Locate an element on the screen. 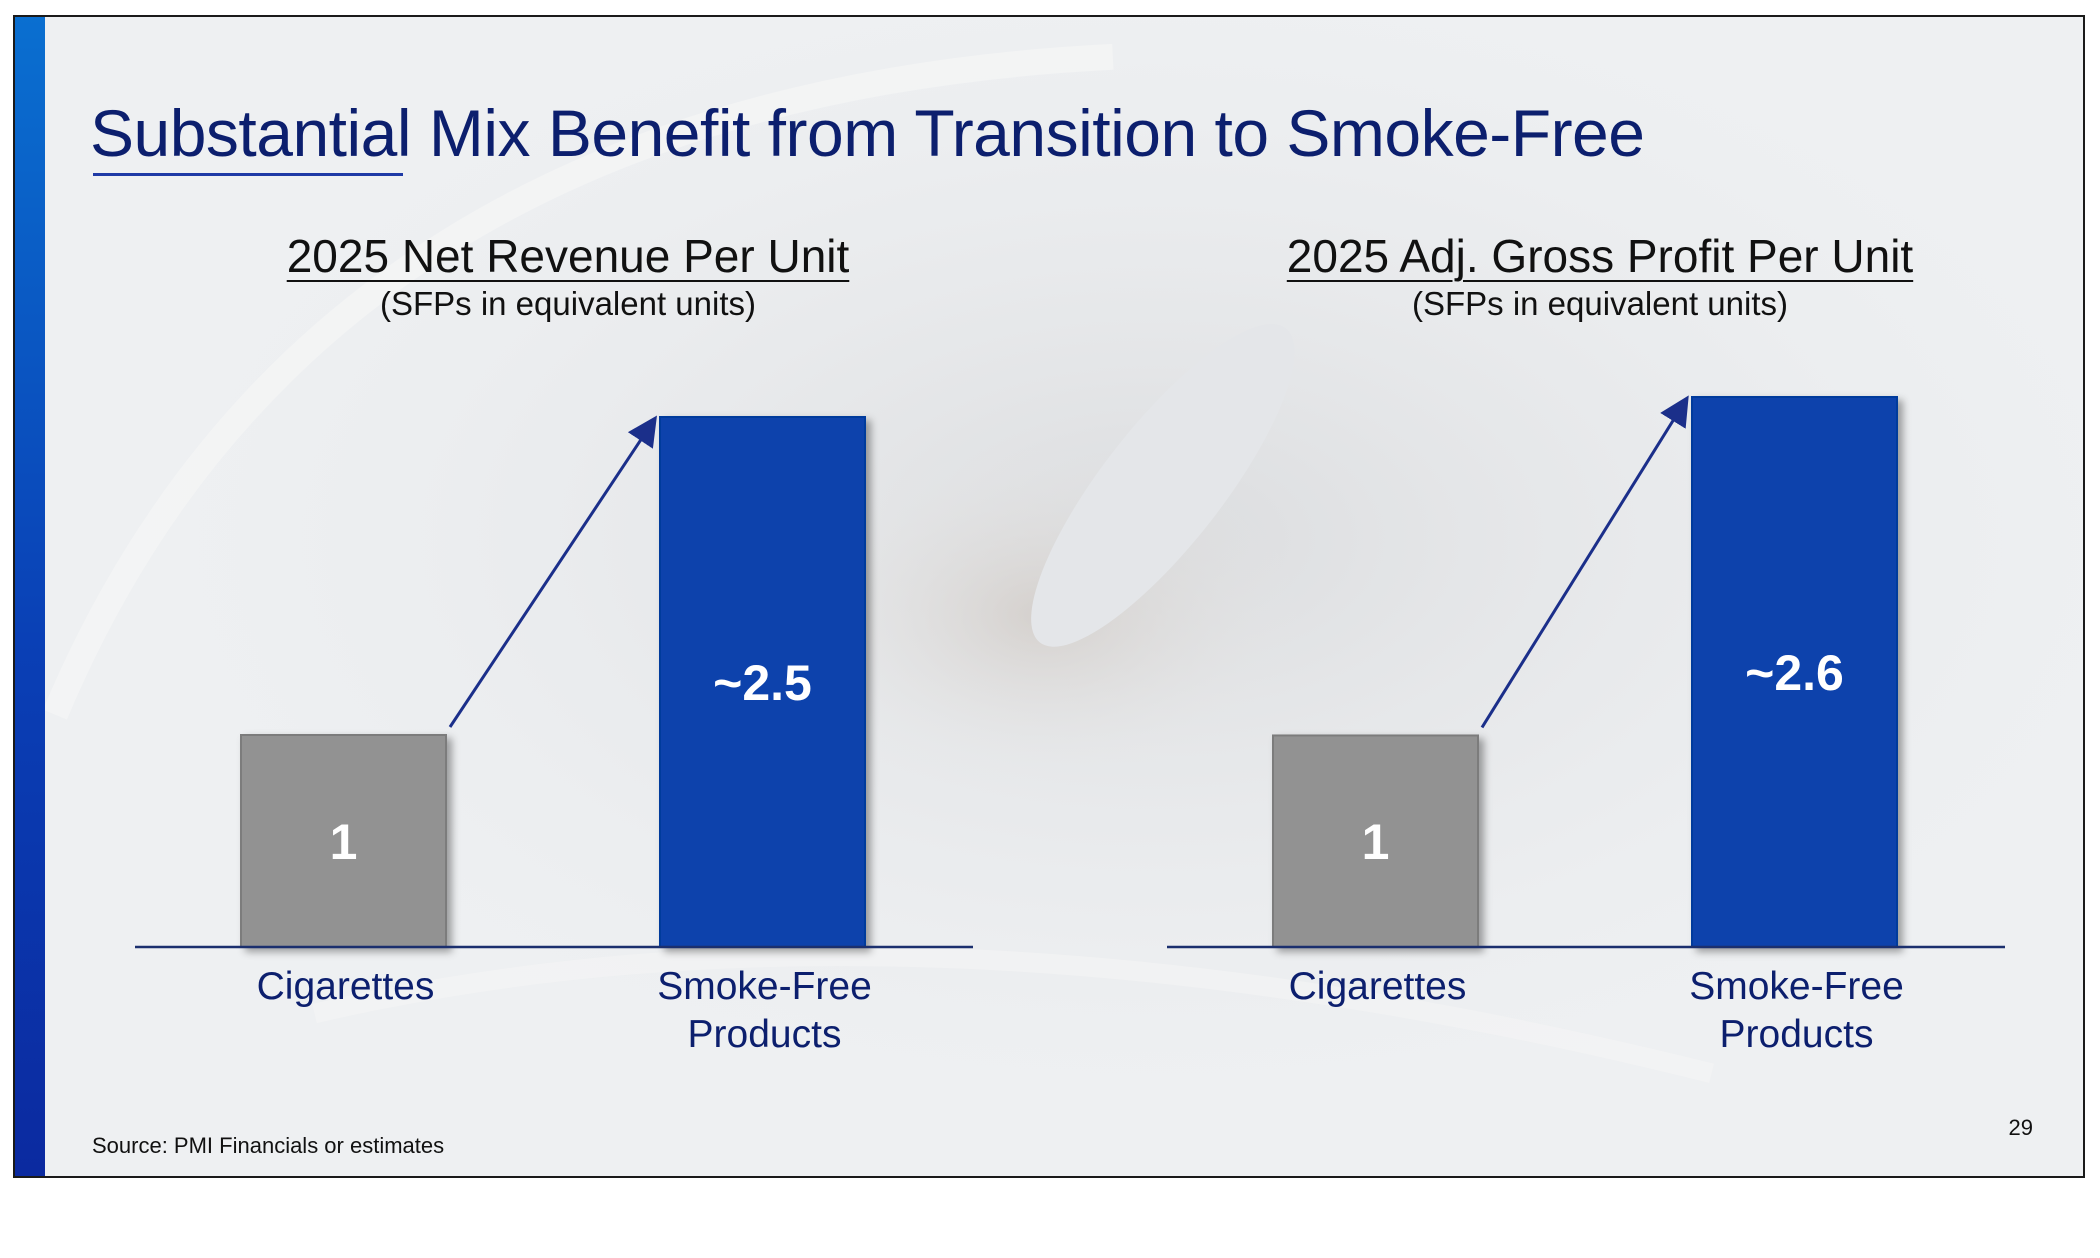 The height and width of the screenshot is (1258, 2100). title-underline is located at coordinates (248, 174).